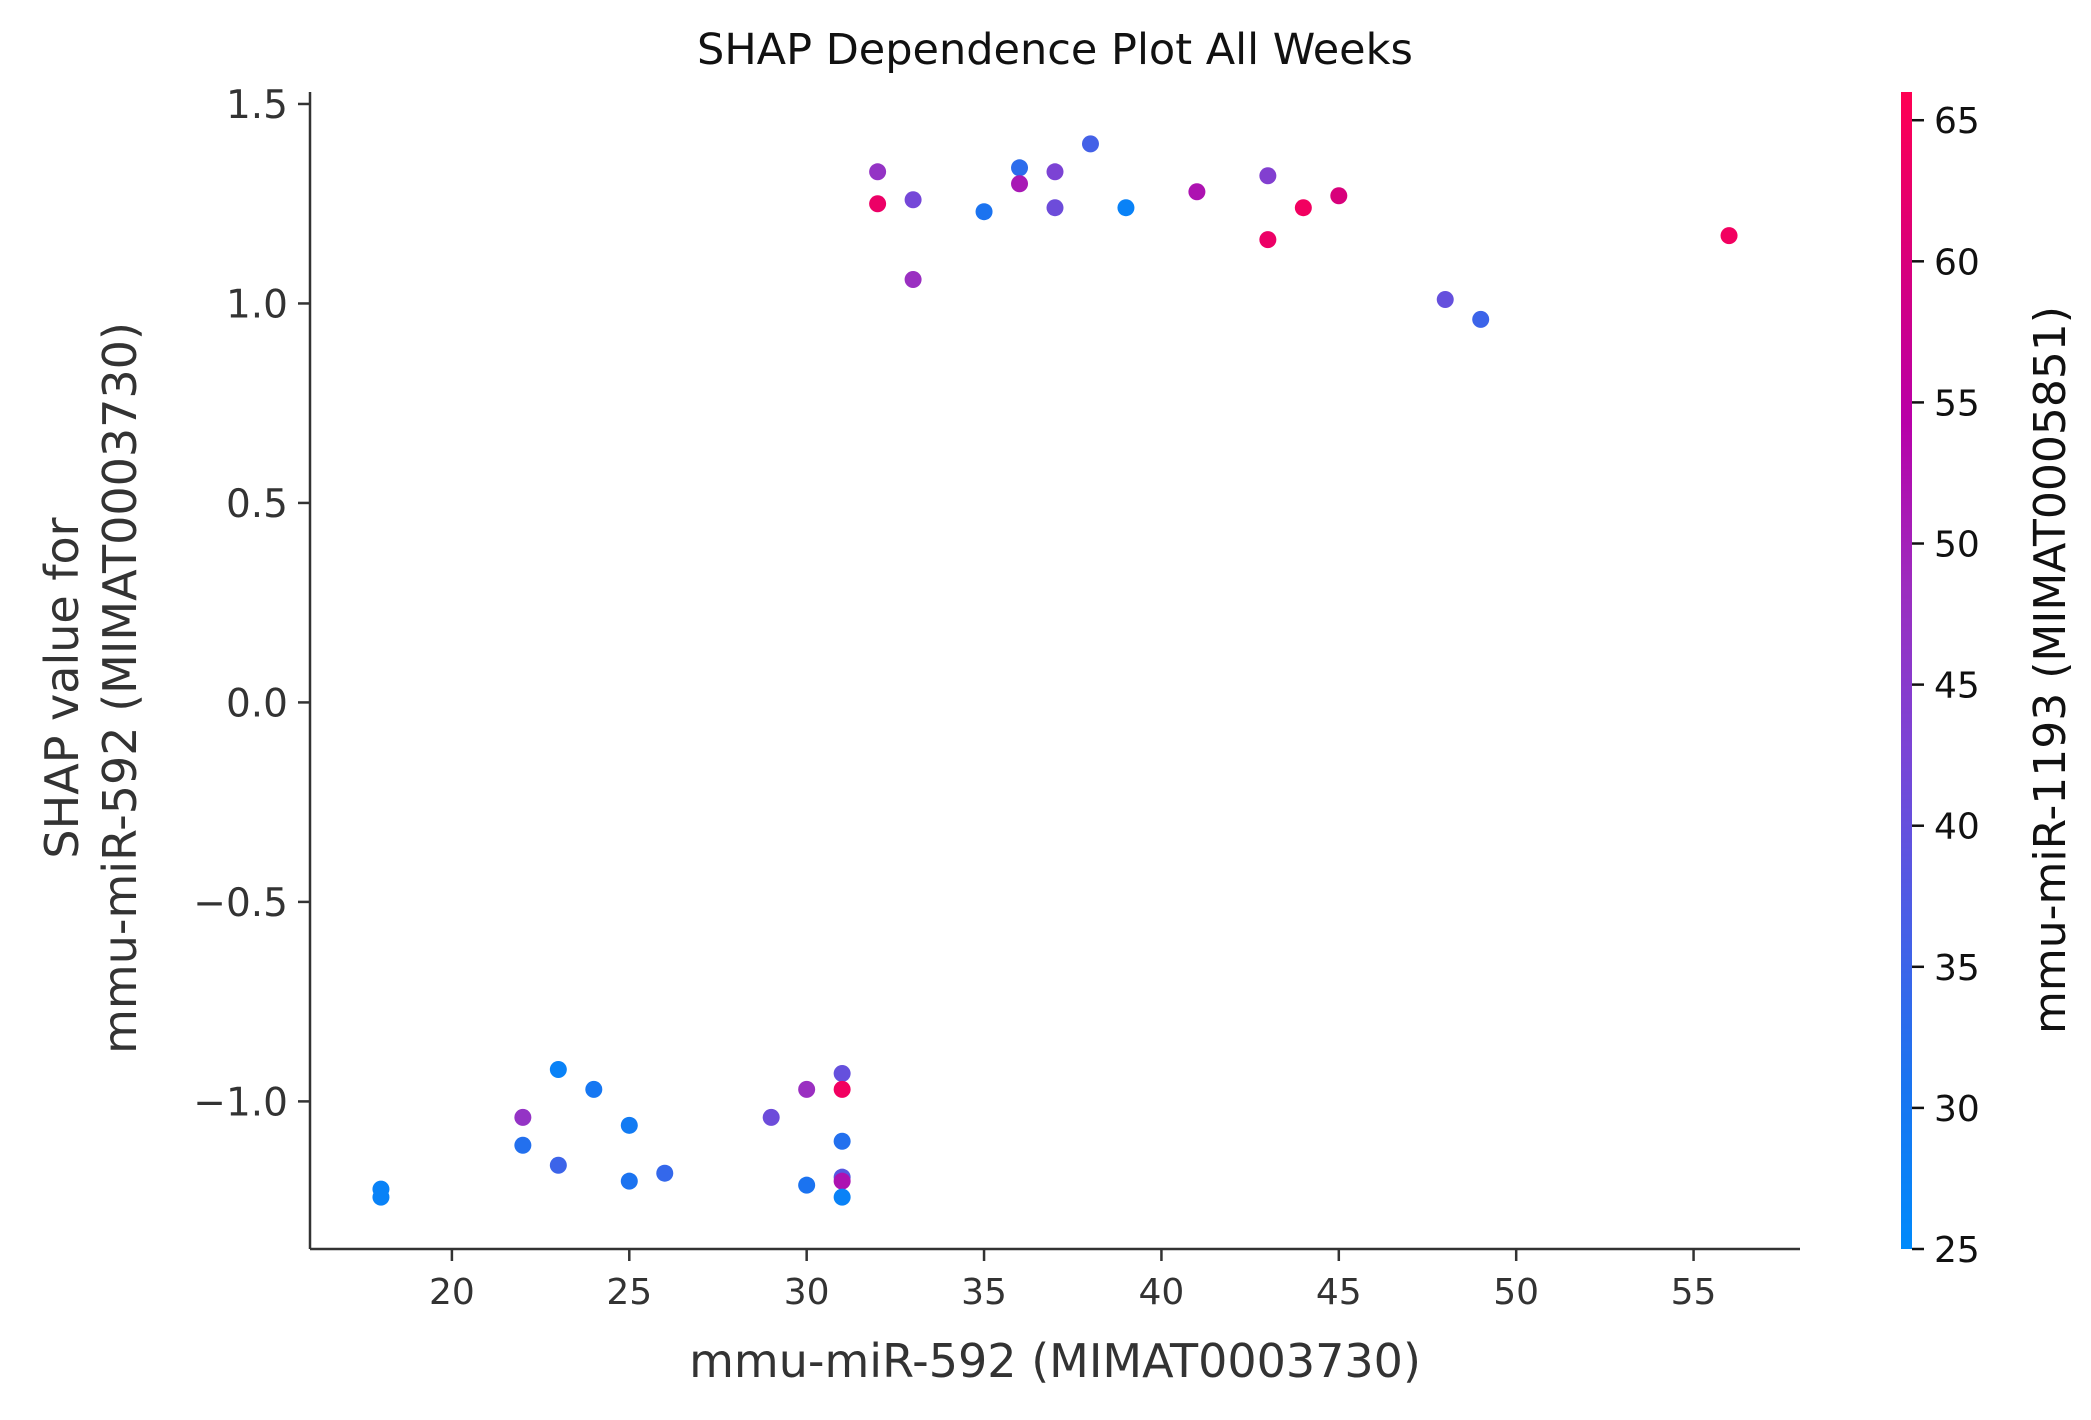 Image resolution: width=2091 pixels, height=1420 pixels. I want to click on colorbar-tick-label: 65, so click(1957, 121).